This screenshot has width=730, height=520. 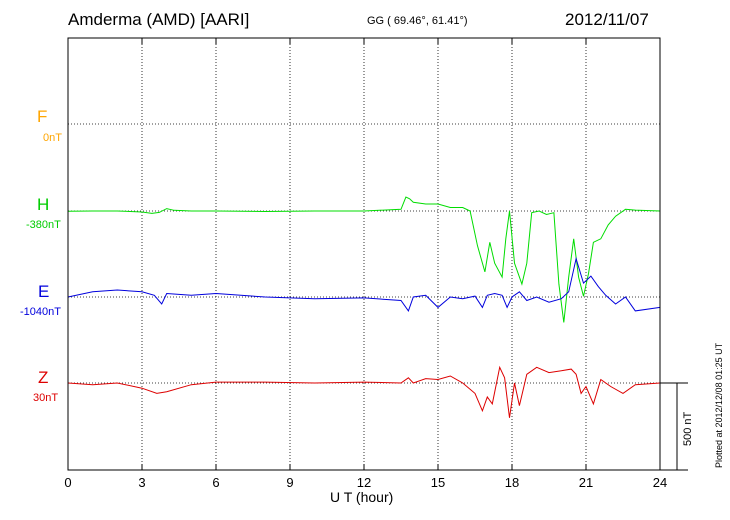 What do you see at coordinates (141, 482) in the screenshot?
I see `x-tick-label: 3` at bounding box center [141, 482].